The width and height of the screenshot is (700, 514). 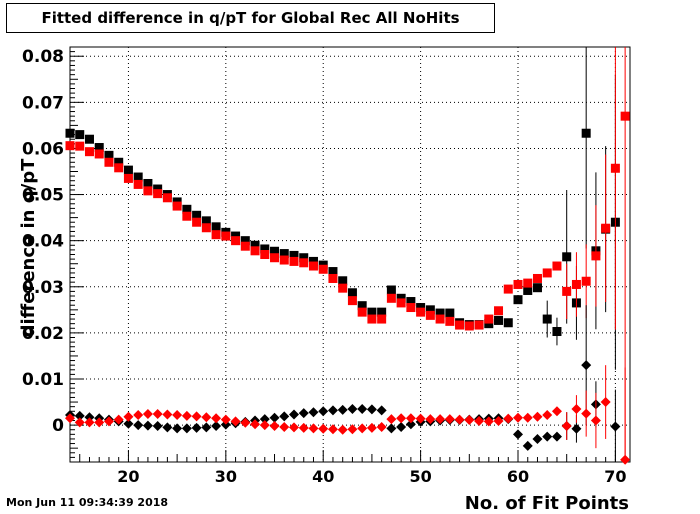 I want to click on y-tick-label: 0.07, so click(x=43, y=103).